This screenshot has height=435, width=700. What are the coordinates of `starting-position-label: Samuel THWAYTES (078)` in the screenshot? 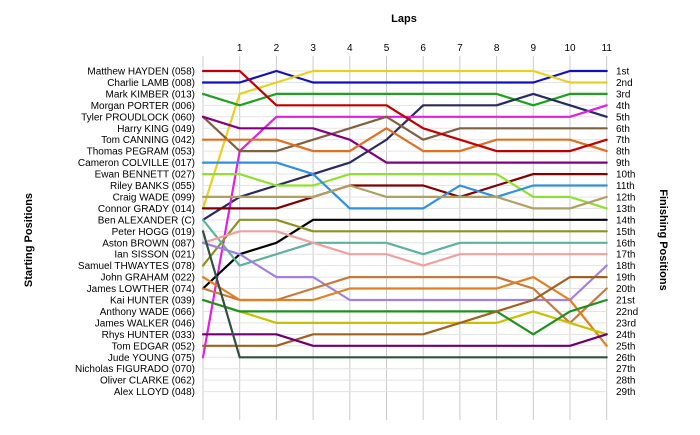 It's located at (136, 266).